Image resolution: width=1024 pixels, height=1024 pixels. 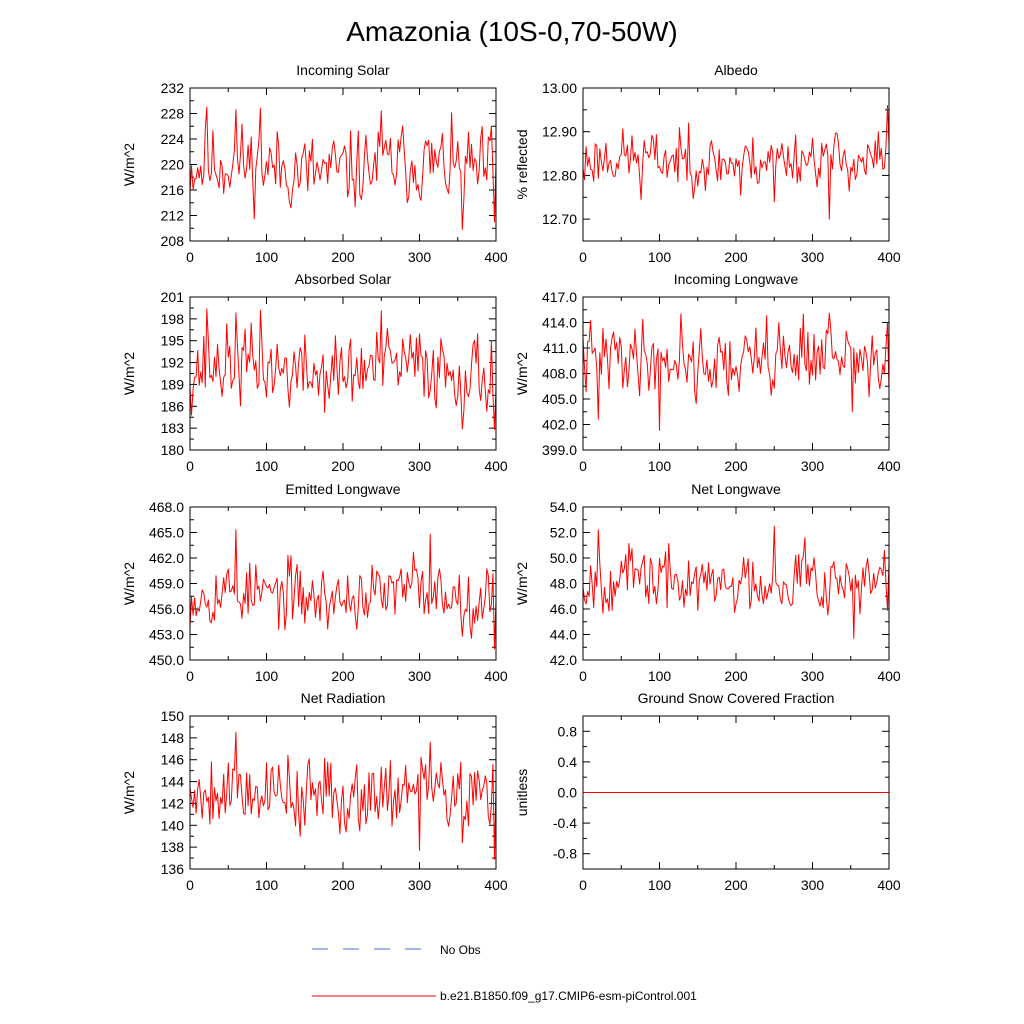 I want to click on y-tick-label: 201, so click(x=173, y=297).